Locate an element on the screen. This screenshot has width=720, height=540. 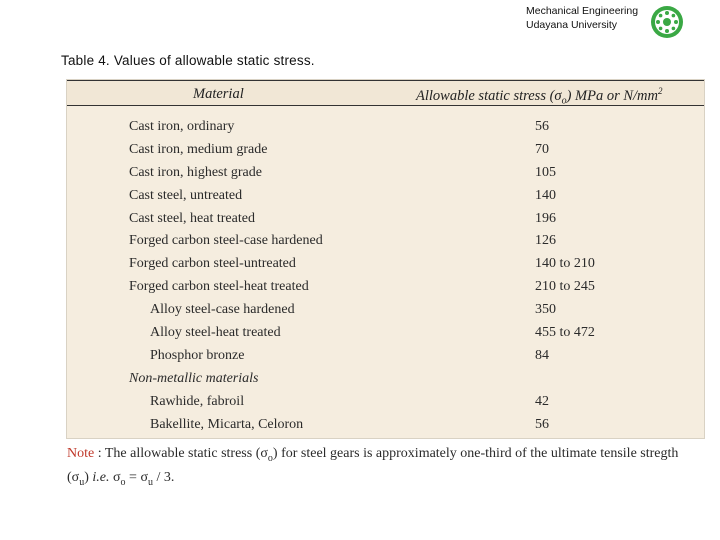
table-row: Bakellite, Micarta, Celoron 56 is located at coordinates (385, 427).